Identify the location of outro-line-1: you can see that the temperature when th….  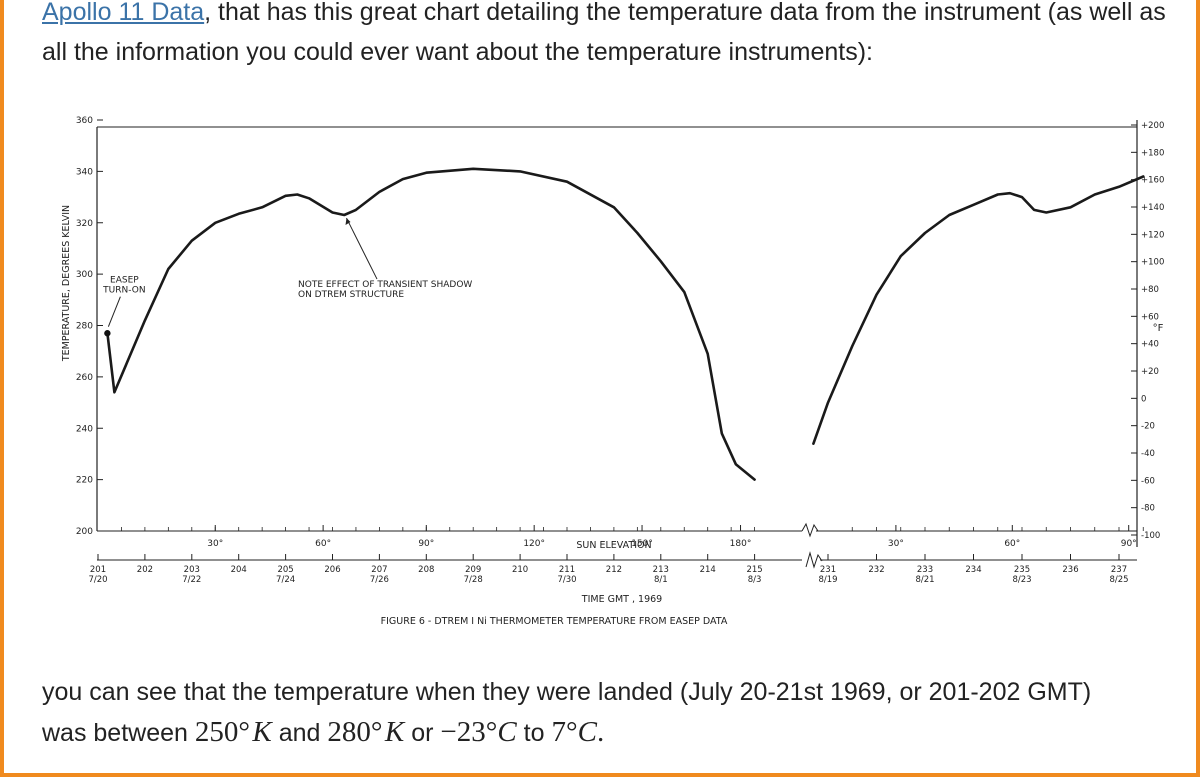
(567, 692).